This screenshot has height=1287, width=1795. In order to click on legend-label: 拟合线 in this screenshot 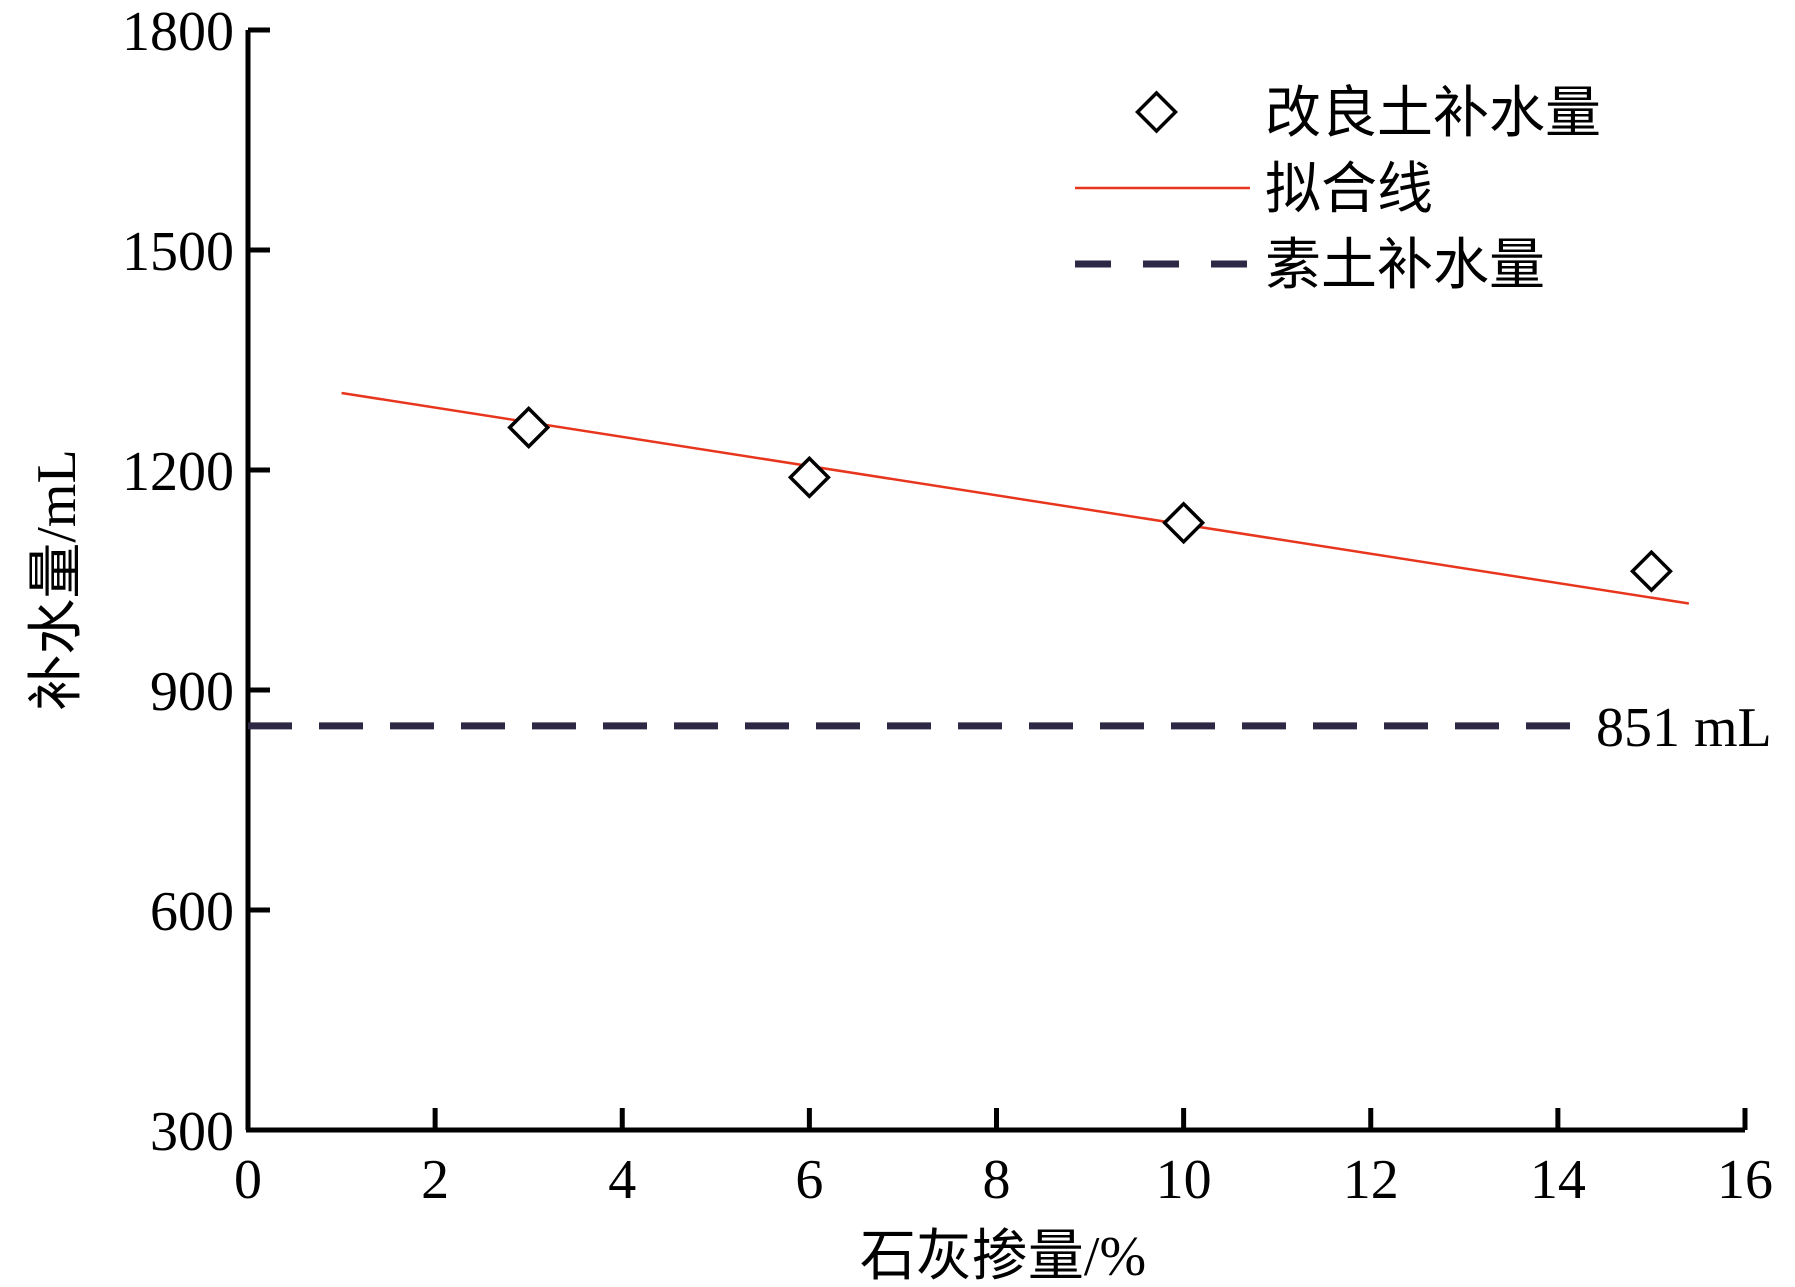, I will do `click(1349, 190)`.